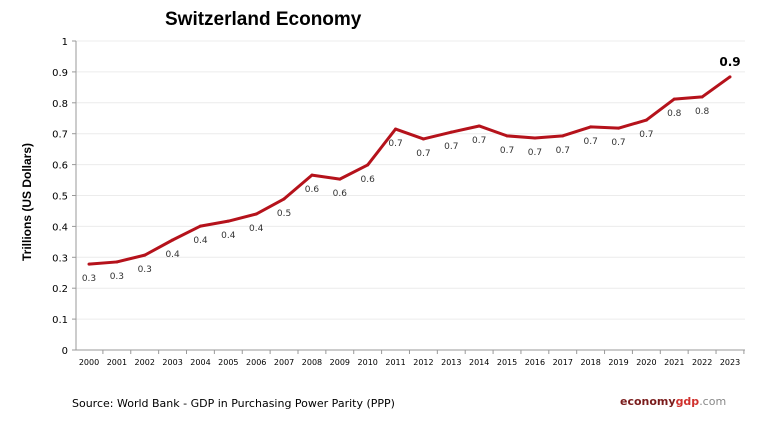  What do you see at coordinates (60, 73) in the screenshot?
I see `y-tick-label: 0.9` at bounding box center [60, 73].